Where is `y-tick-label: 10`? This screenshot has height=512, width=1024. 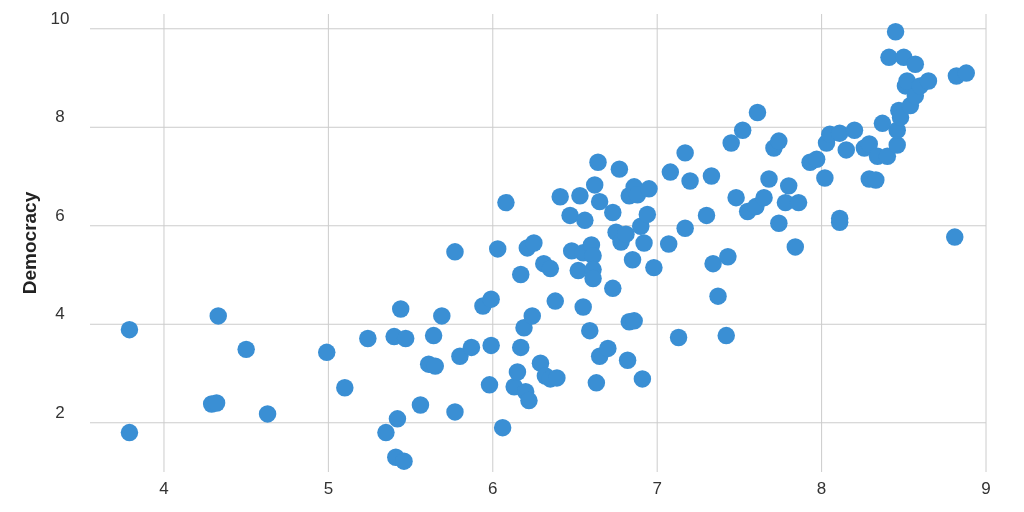 y-tick-label: 10 is located at coordinates (60, 18).